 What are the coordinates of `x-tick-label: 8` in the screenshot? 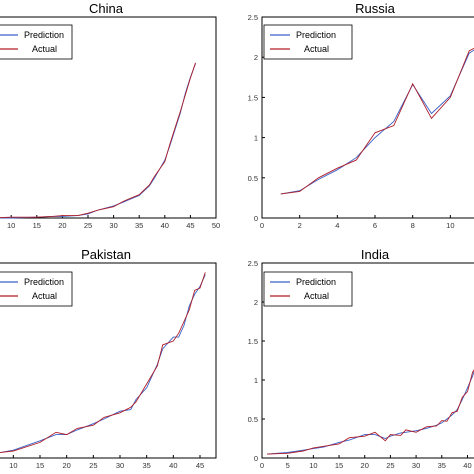 It's located at (413, 225).